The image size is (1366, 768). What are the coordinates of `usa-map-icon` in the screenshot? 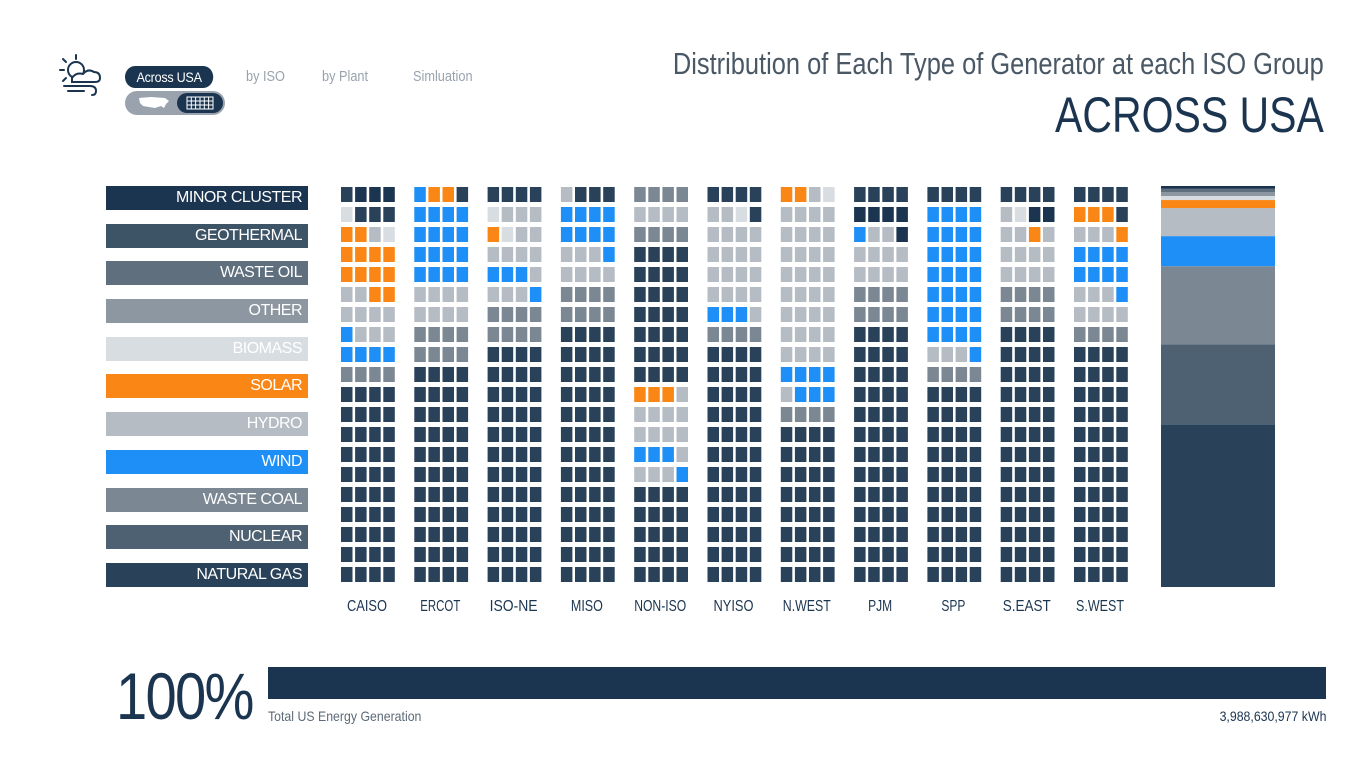 It's located at (154, 103).